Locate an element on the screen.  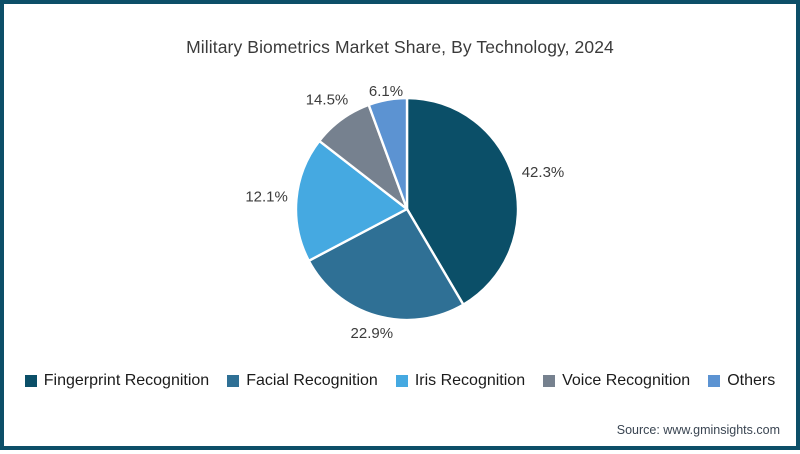
pie-slice-iris-recognition is located at coordinates (351, 200).